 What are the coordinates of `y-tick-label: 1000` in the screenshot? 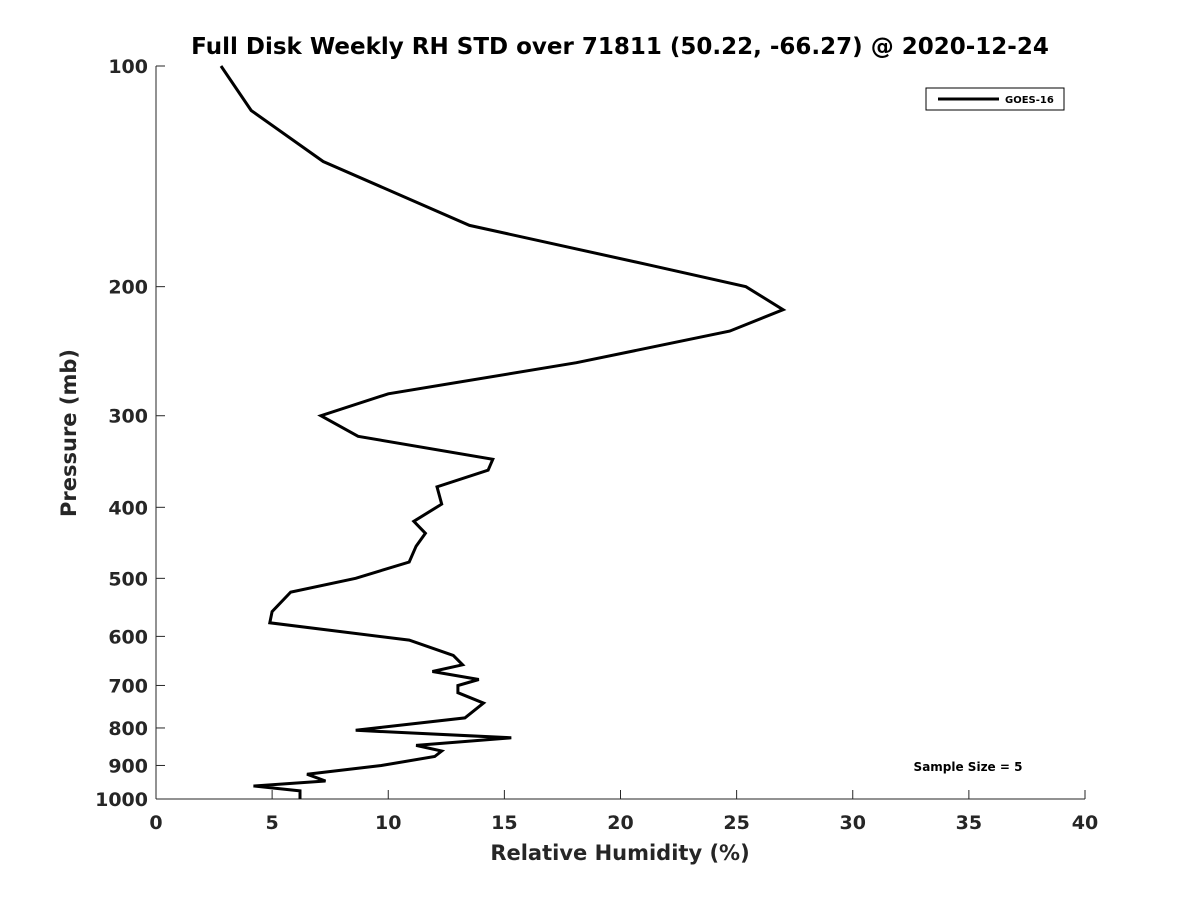 It's located at (121, 800).